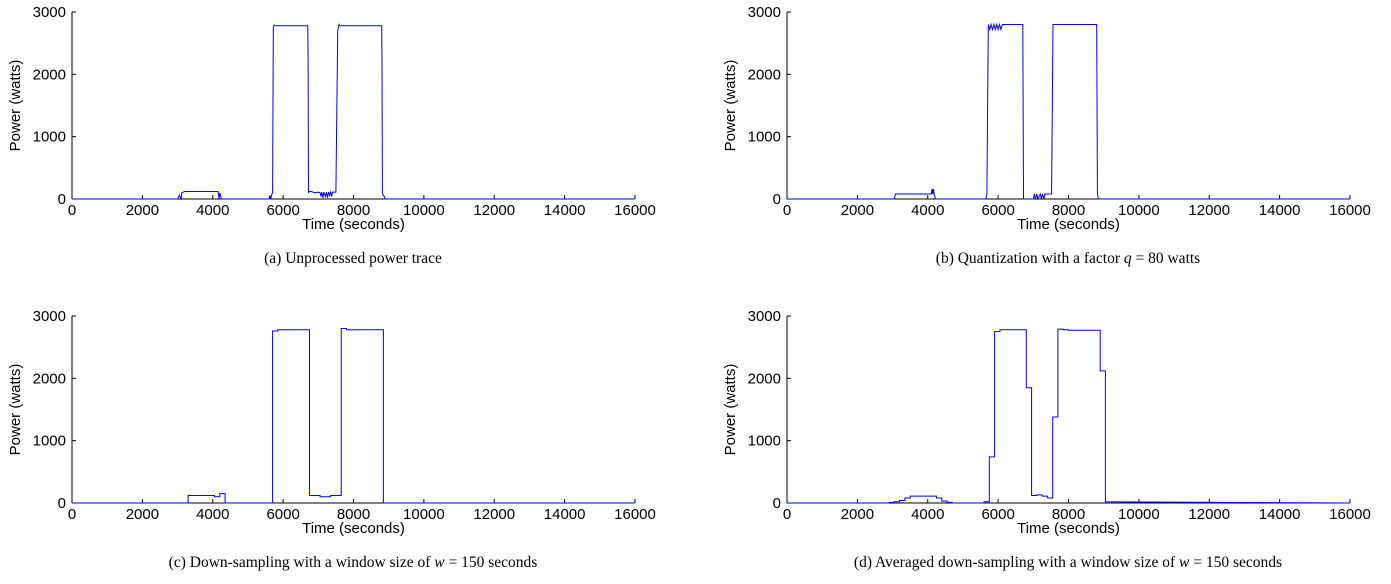 The image size is (1391, 584). Describe the element at coordinates (1030, 258) in the screenshot. I see `caption-part: (b) Quantization with a factor` at that location.